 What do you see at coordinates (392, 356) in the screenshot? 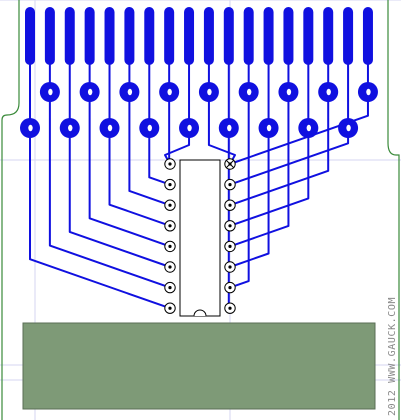
I see `credit-text: 2012 WWW.GAUCK.COM` at bounding box center [392, 356].